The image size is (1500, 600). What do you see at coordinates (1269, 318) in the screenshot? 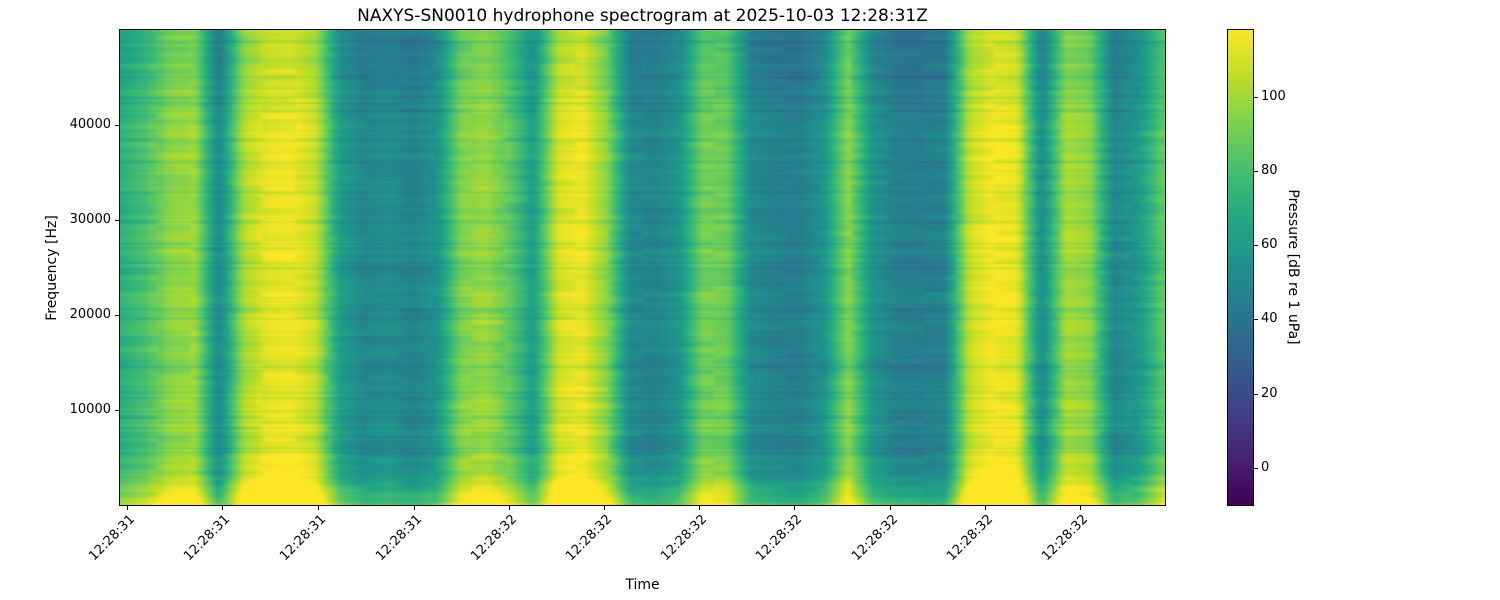
I see `colorbar-tick-label: 40` at bounding box center [1269, 318].